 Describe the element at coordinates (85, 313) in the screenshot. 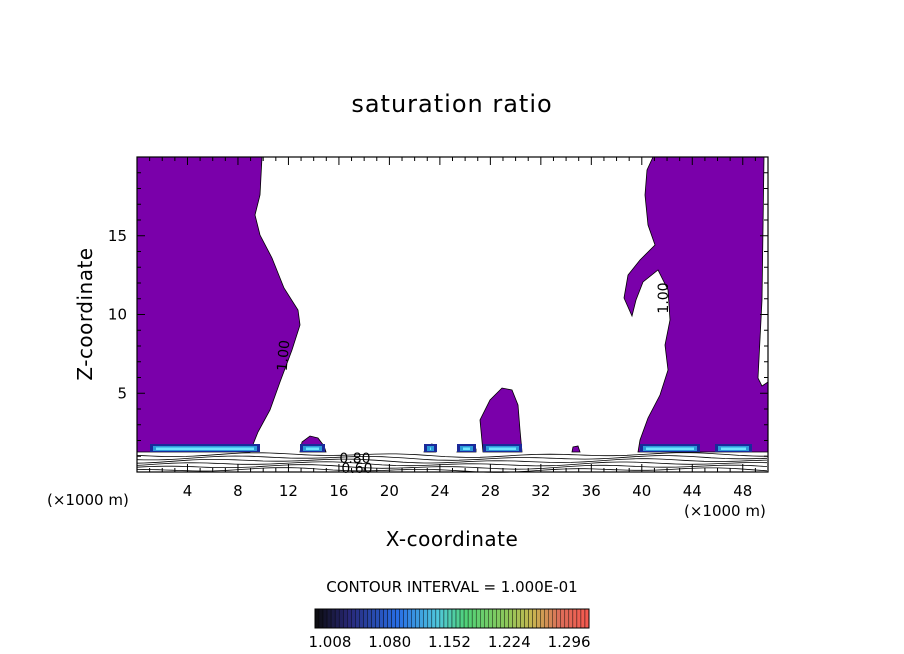

I see `y-axis-label: Z-coordinate` at that location.